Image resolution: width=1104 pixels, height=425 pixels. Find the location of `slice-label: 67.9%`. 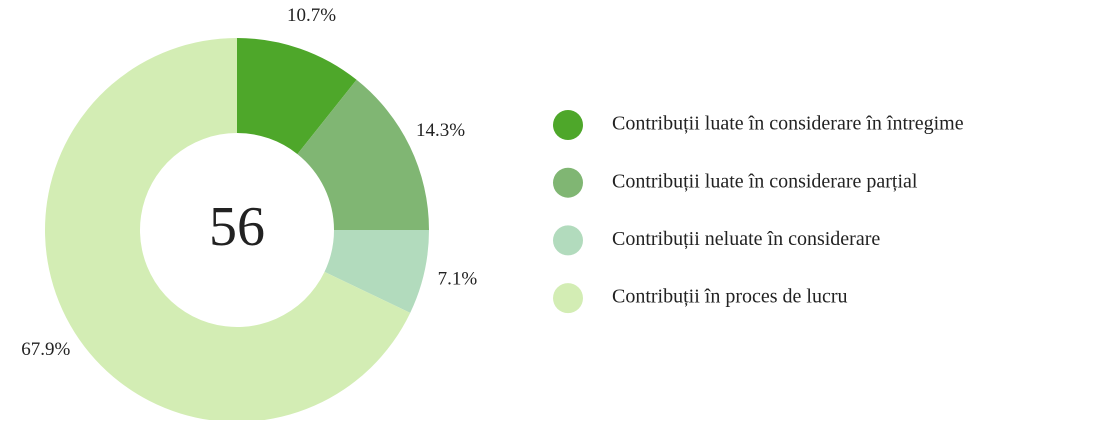

slice-label: 67.9% is located at coordinates (45, 349).